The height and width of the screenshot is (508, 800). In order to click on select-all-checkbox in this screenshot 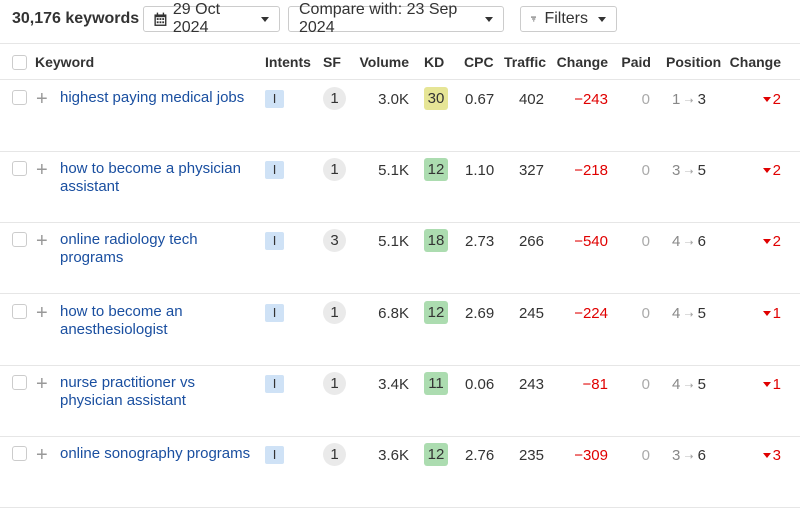, I will do `click(19, 62)`.